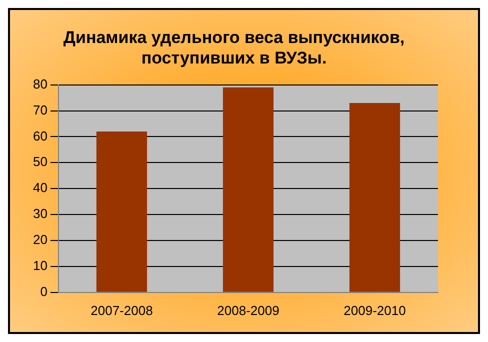 This screenshot has height=342, width=488. What do you see at coordinates (375, 310) in the screenshot?
I see `x-tick-label: 2009-2010` at bounding box center [375, 310].